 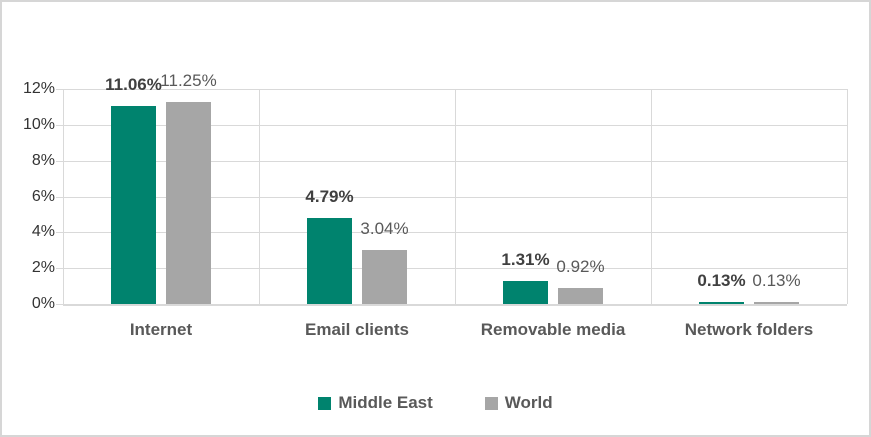 I want to click on legend-item-world: World, so click(x=518, y=403).